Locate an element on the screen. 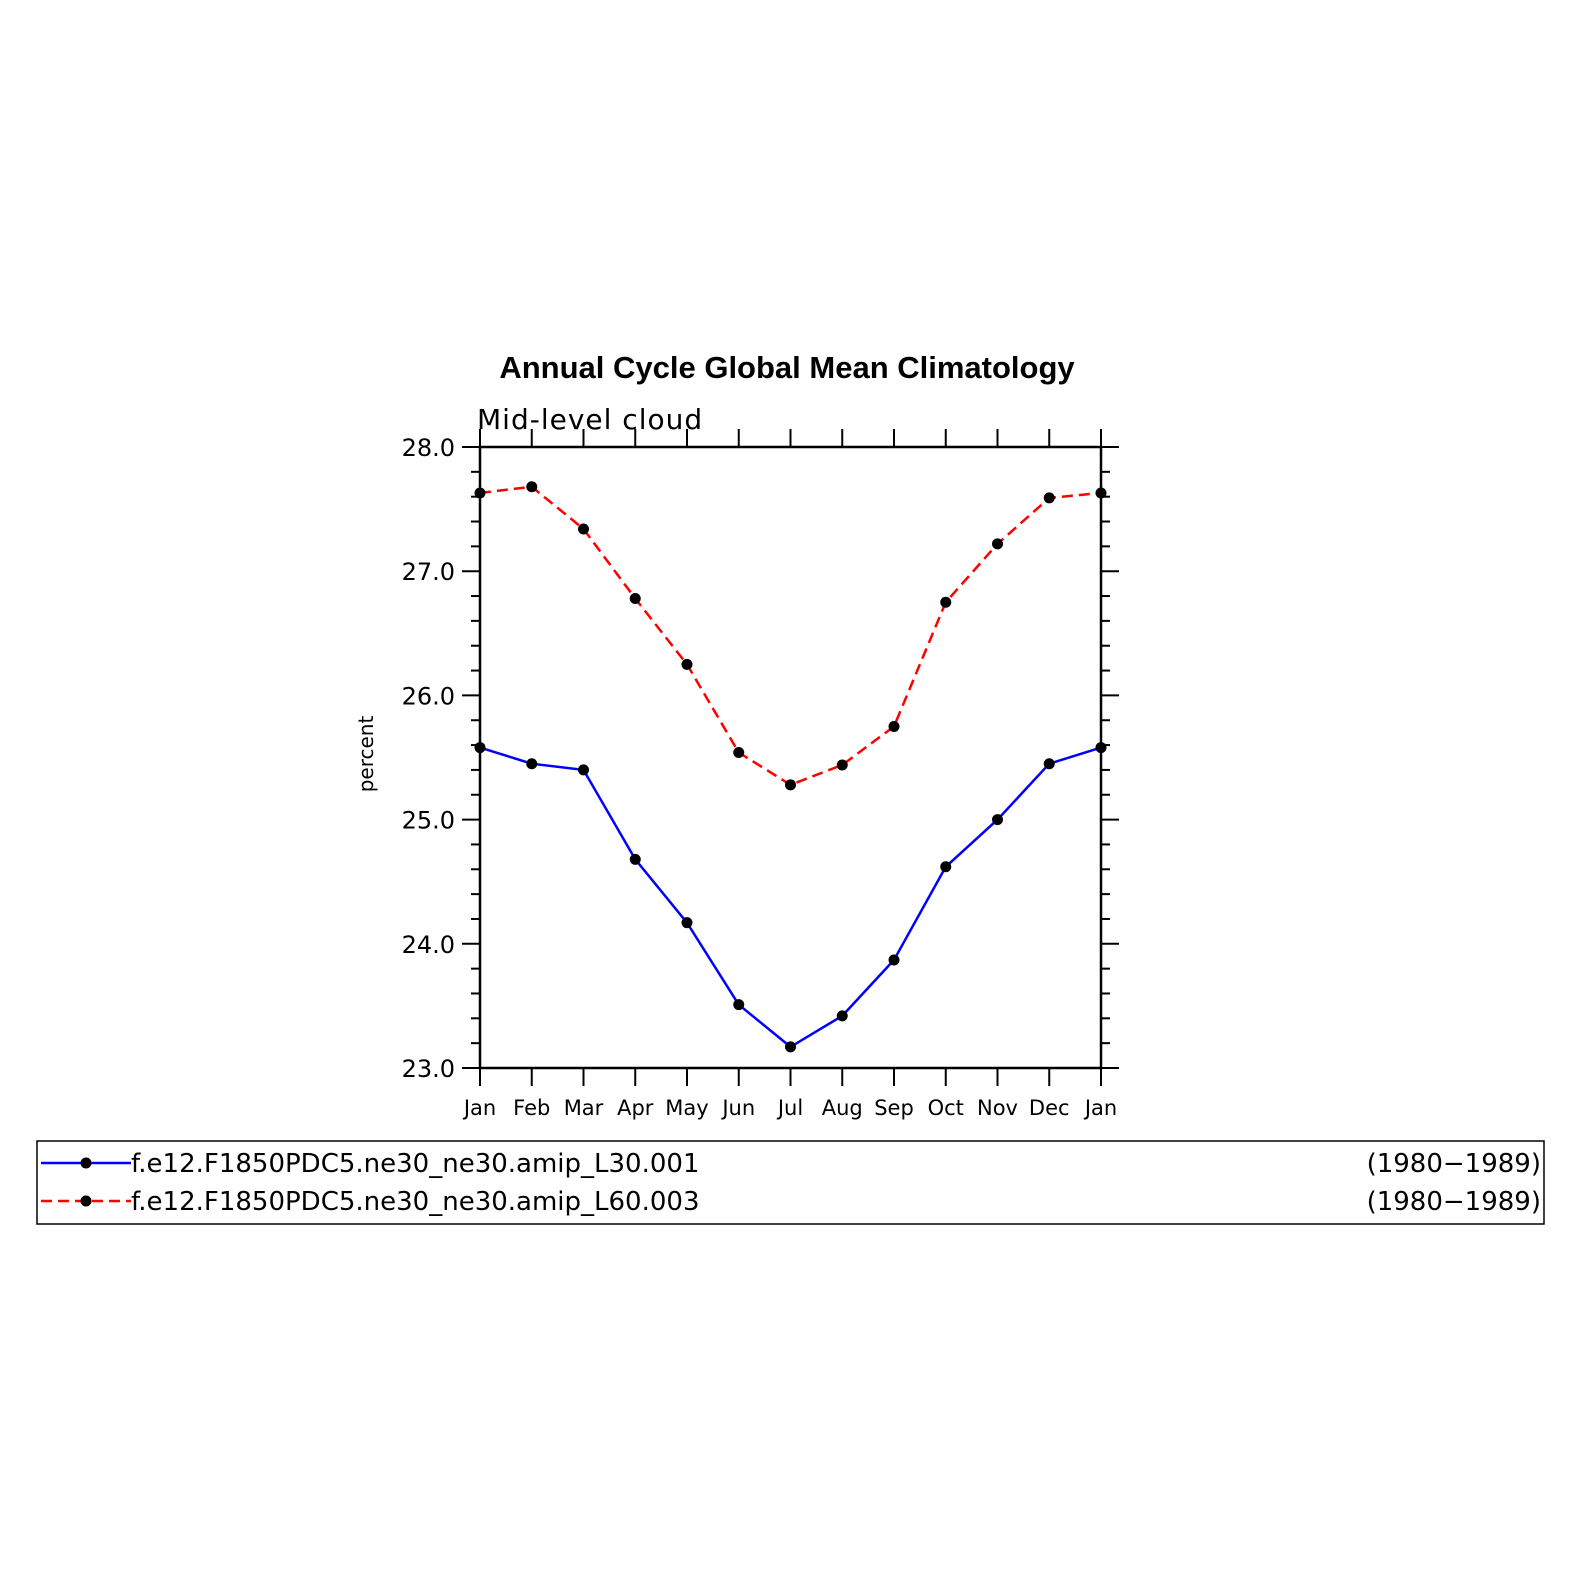 The image size is (1575, 1575). x-tick-label: Nov is located at coordinates (997, 1108).